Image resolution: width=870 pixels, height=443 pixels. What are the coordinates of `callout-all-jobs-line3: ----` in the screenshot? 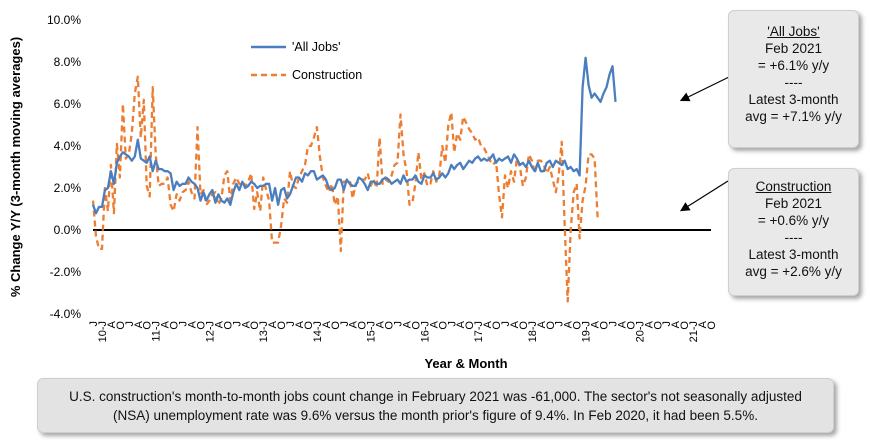 It's located at (793, 82).